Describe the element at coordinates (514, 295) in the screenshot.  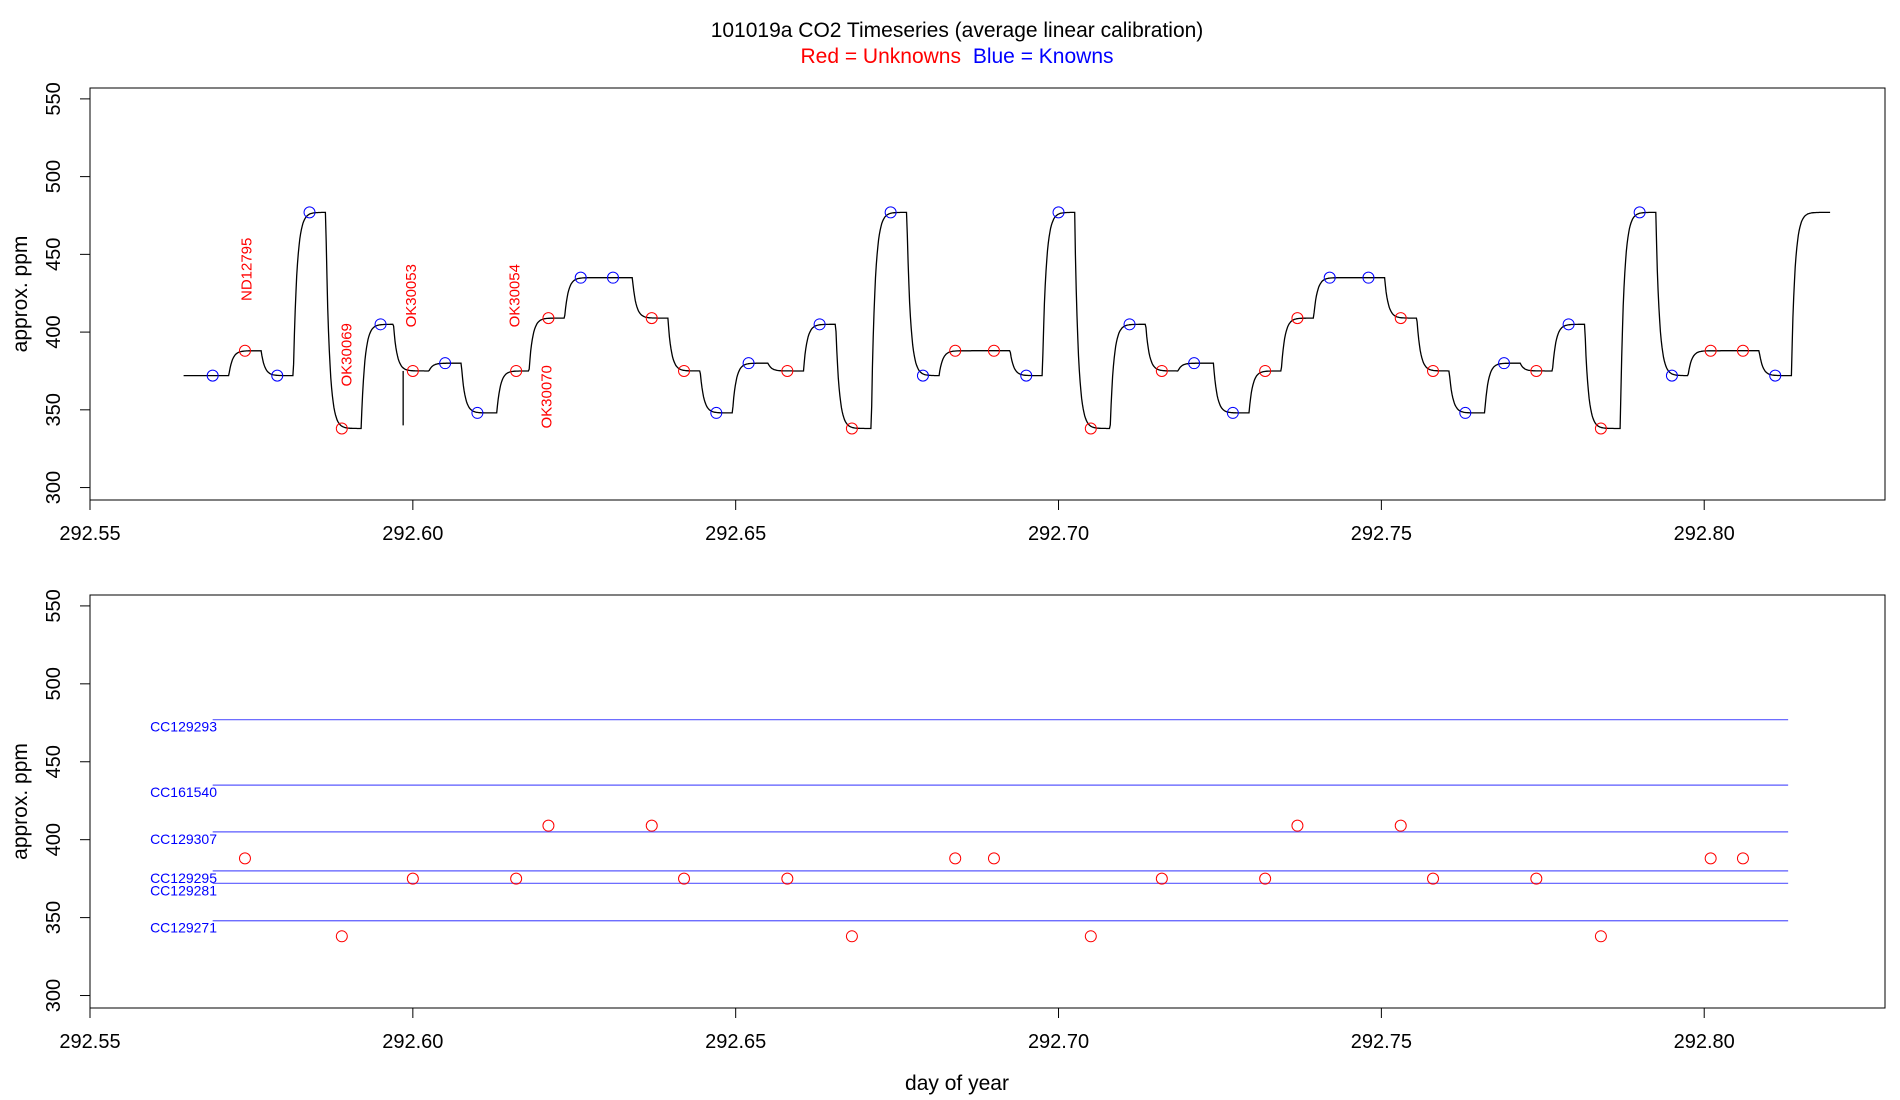
I see `sample-annotation: OK30054` at that location.